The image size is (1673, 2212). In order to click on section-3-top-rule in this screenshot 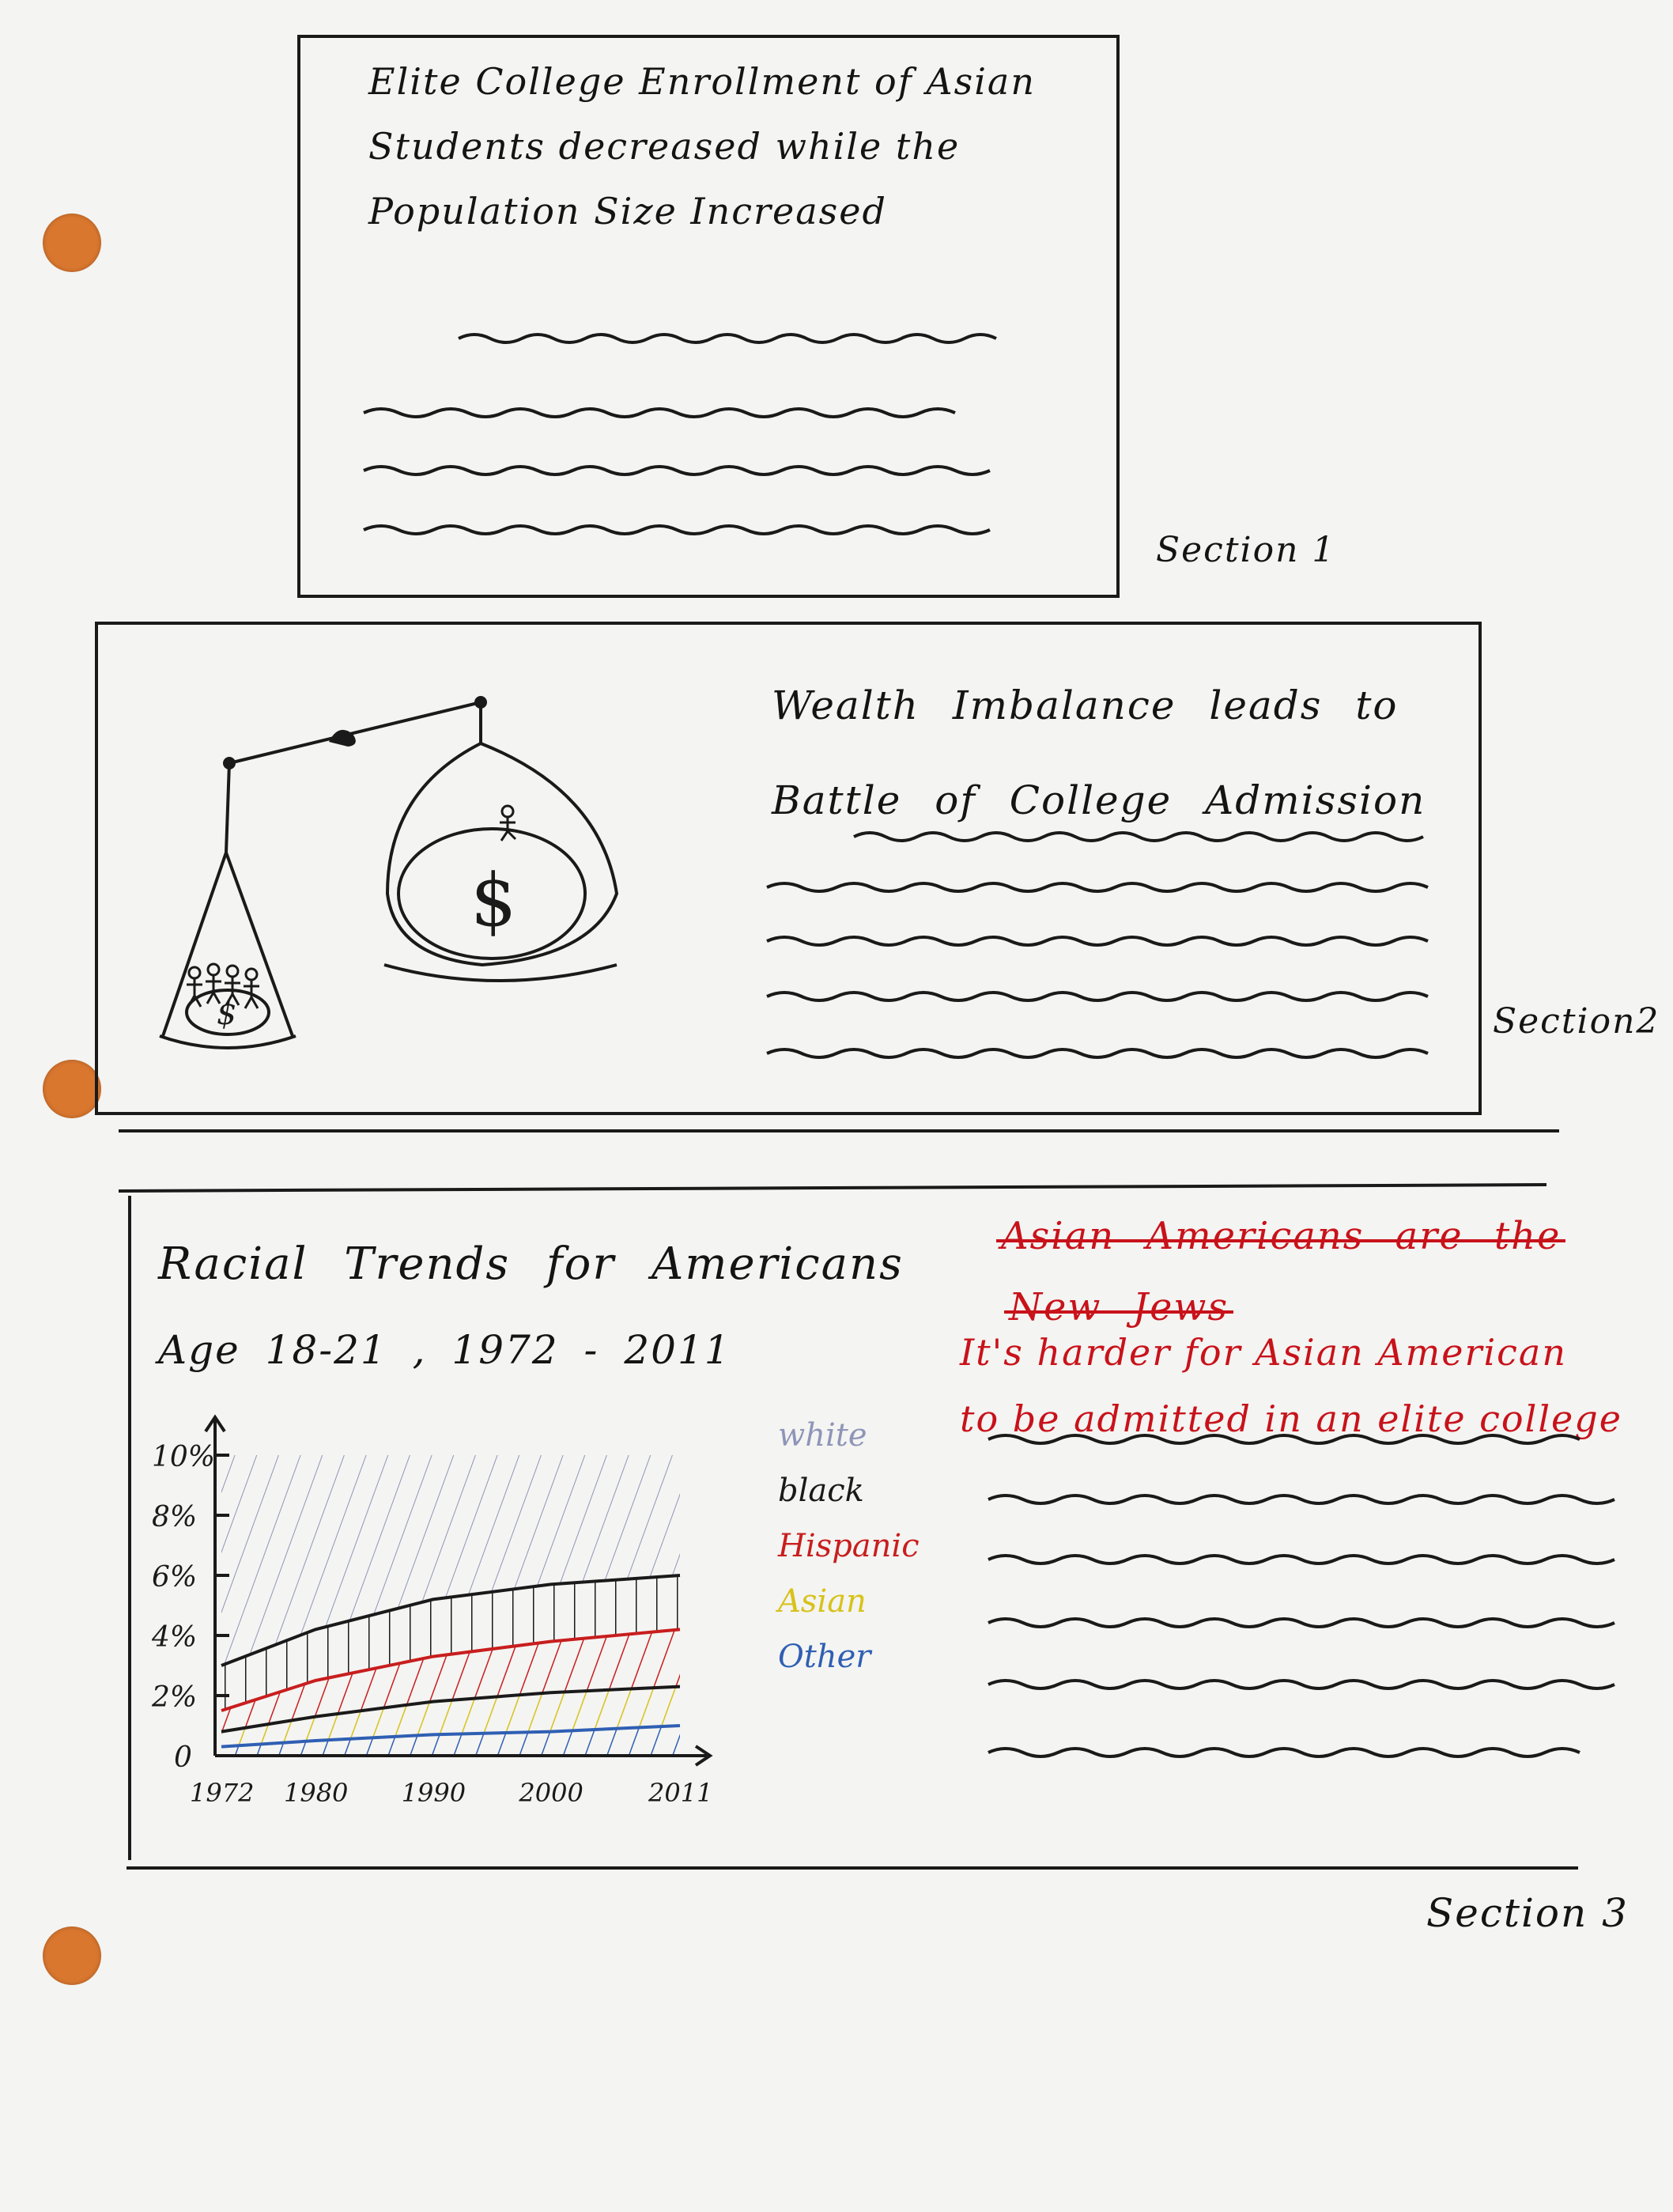, I will do `click(833, 1188)`.